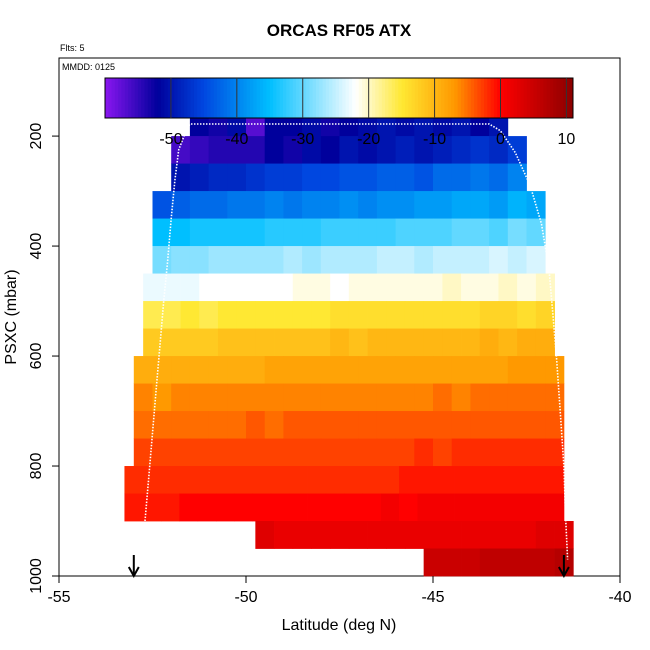 This screenshot has height=650, width=650. Describe the element at coordinates (567, 139) in the screenshot. I see `colorbar-tick-label: 10` at that location.